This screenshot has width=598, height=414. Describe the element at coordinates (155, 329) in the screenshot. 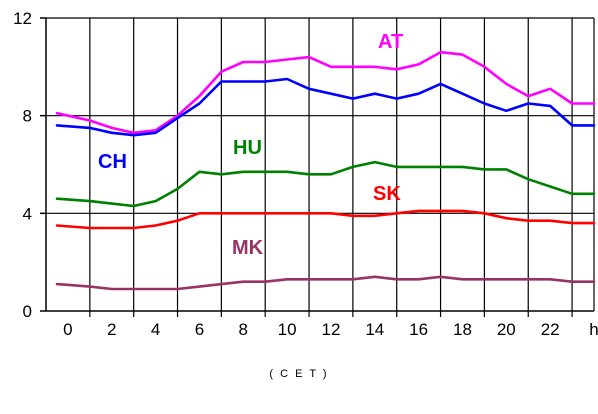

I see `x-tick-label: 4` at that location.